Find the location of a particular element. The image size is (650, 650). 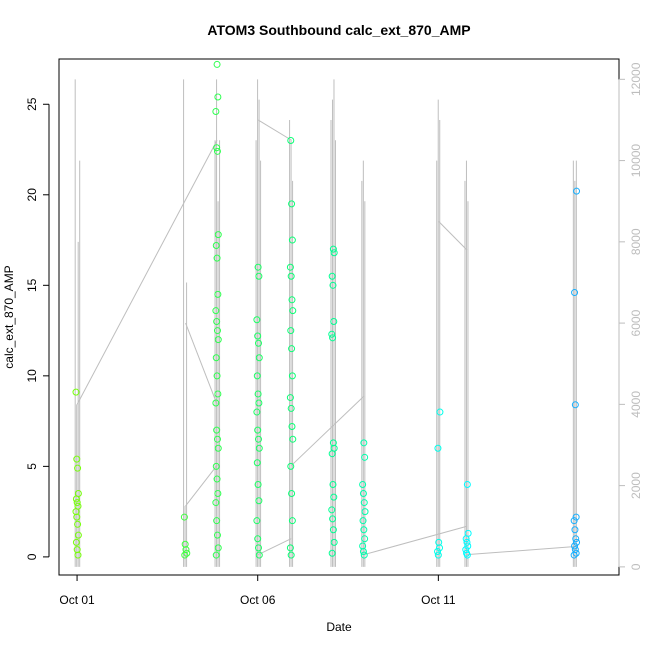

y2-axis: 0 2000 4000 6000 8000 10000 12000 is located at coordinates (630, 316).